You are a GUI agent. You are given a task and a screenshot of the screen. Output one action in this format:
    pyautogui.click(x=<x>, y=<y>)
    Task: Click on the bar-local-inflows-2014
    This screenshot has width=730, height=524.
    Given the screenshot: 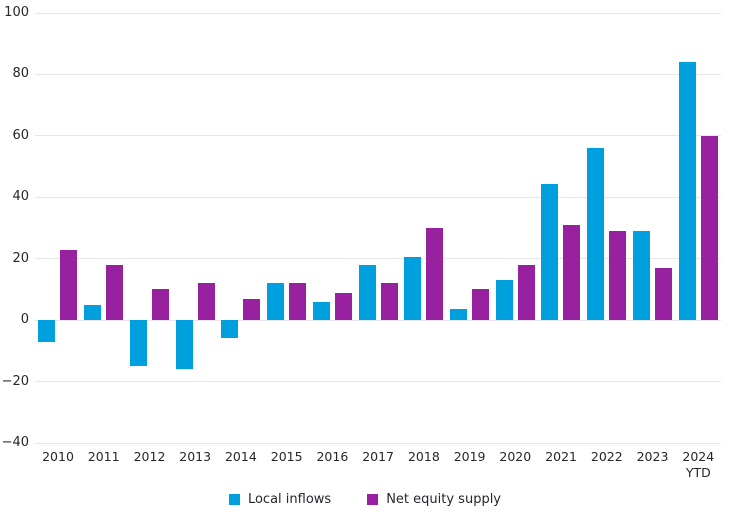 What is the action you would take?
    pyautogui.click(x=230, y=329)
    